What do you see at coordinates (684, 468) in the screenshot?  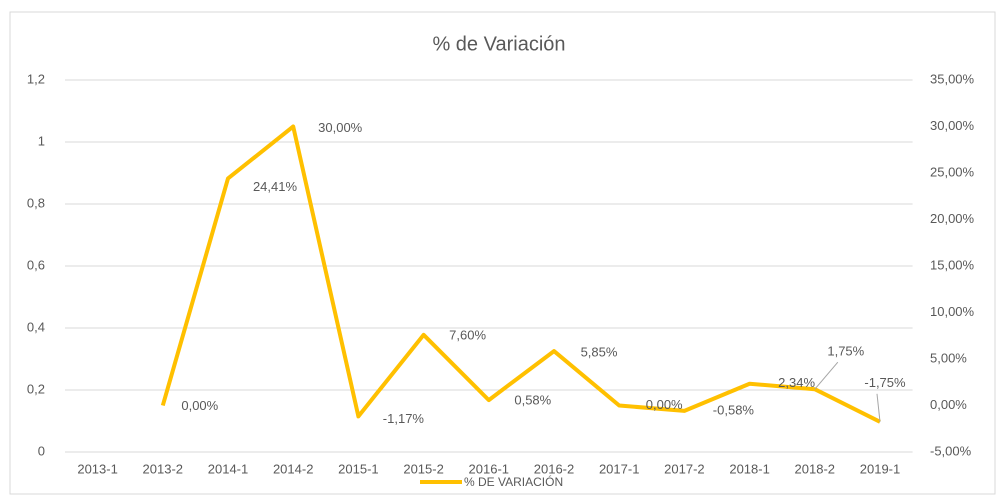 I see `x-tick-label: 2017-2` at bounding box center [684, 468].